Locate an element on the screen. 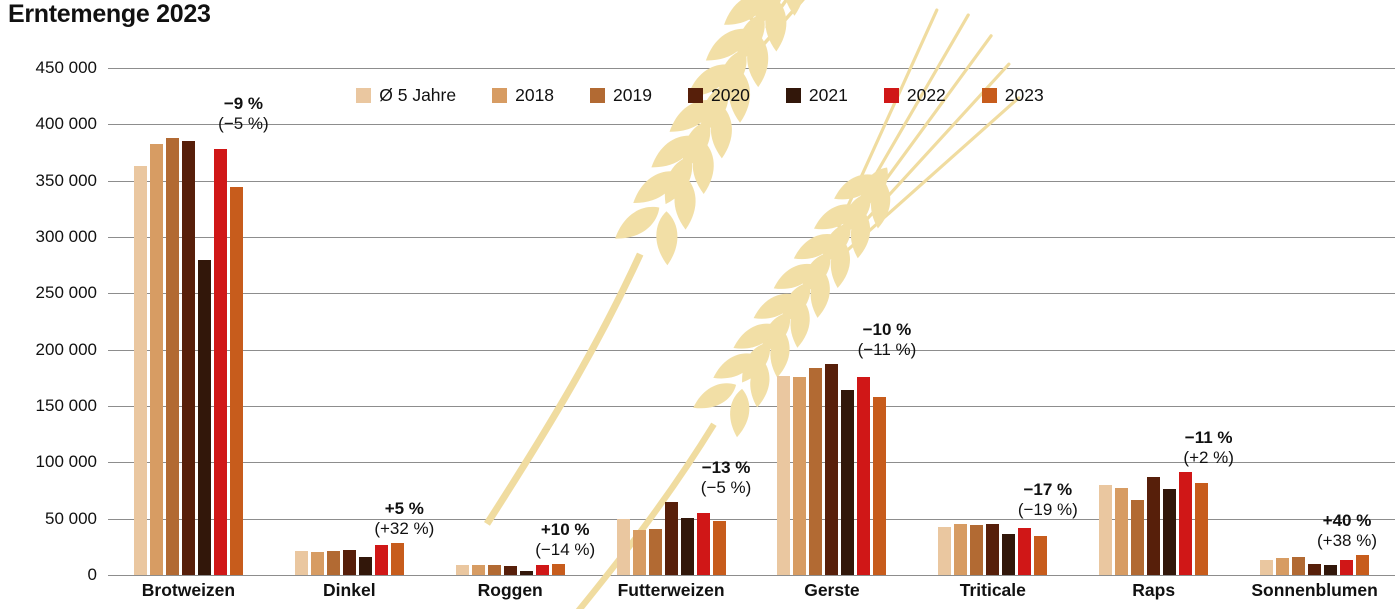  bar-ø-5-jahre-brotweizen is located at coordinates (140, 370).